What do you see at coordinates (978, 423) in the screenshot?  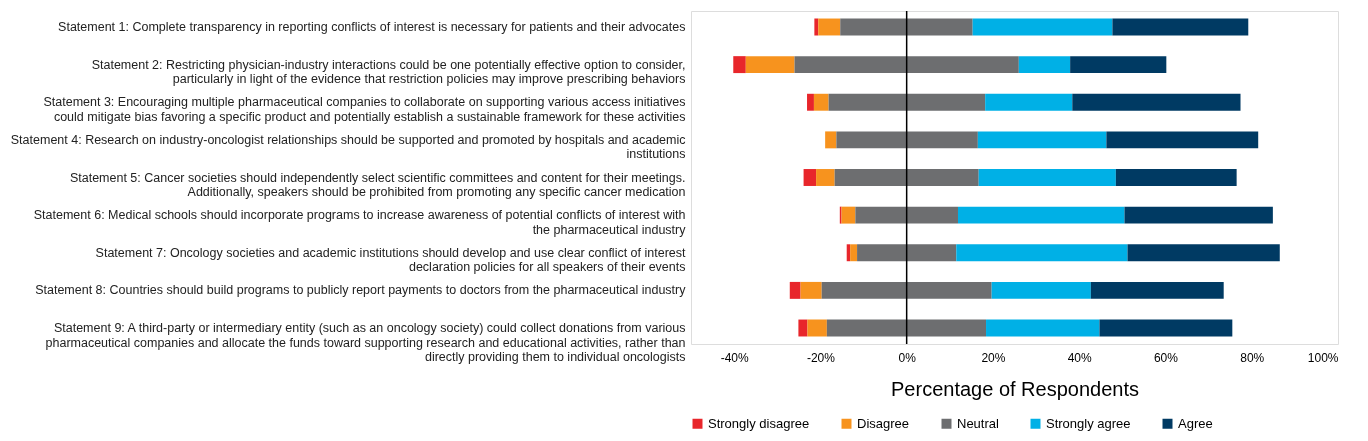 I see `legend-label: Neutral` at bounding box center [978, 423].